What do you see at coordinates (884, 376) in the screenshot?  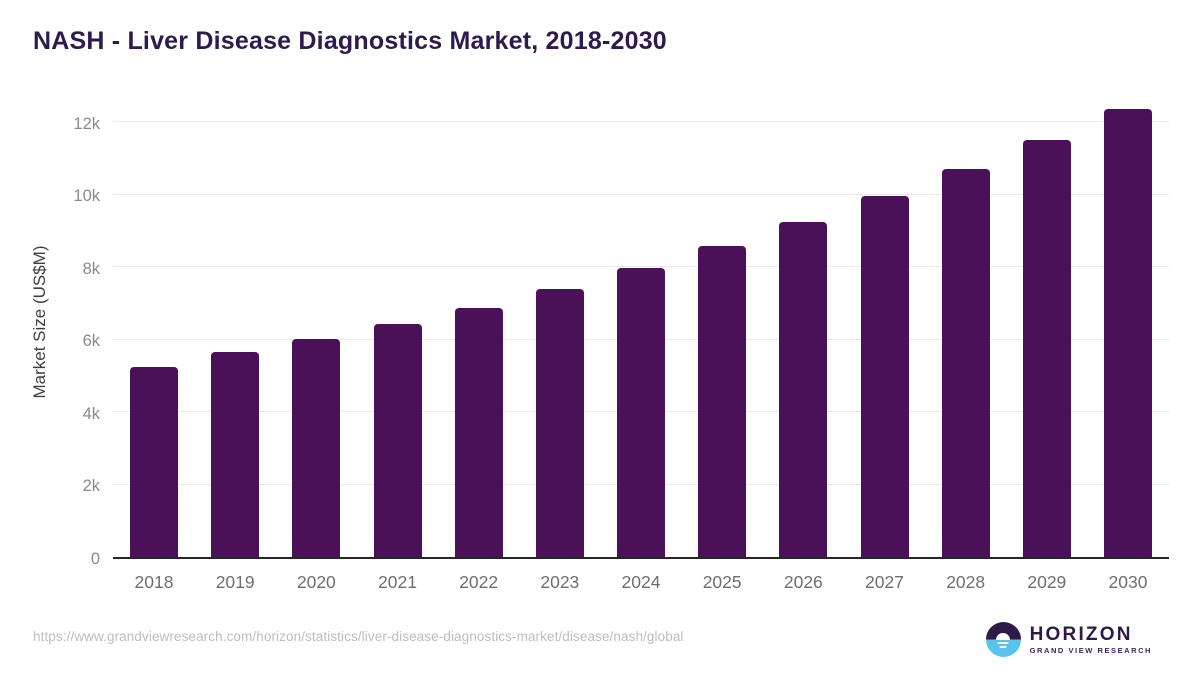 I see `bar-2027` at bounding box center [884, 376].